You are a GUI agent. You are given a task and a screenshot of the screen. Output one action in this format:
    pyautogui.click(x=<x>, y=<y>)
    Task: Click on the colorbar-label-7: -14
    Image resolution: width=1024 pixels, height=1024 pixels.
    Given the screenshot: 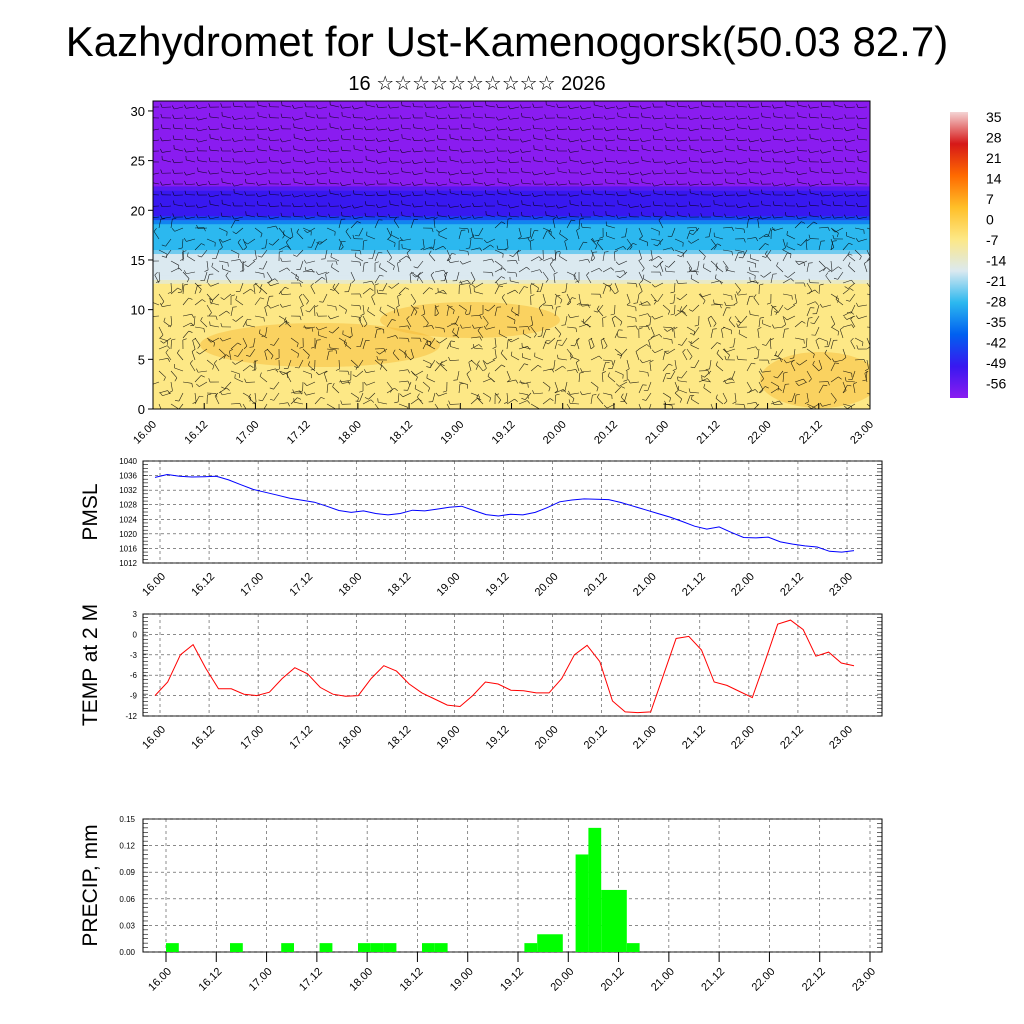 What is the action you would take?
    pyautogui.click(x=996, y=261)
    